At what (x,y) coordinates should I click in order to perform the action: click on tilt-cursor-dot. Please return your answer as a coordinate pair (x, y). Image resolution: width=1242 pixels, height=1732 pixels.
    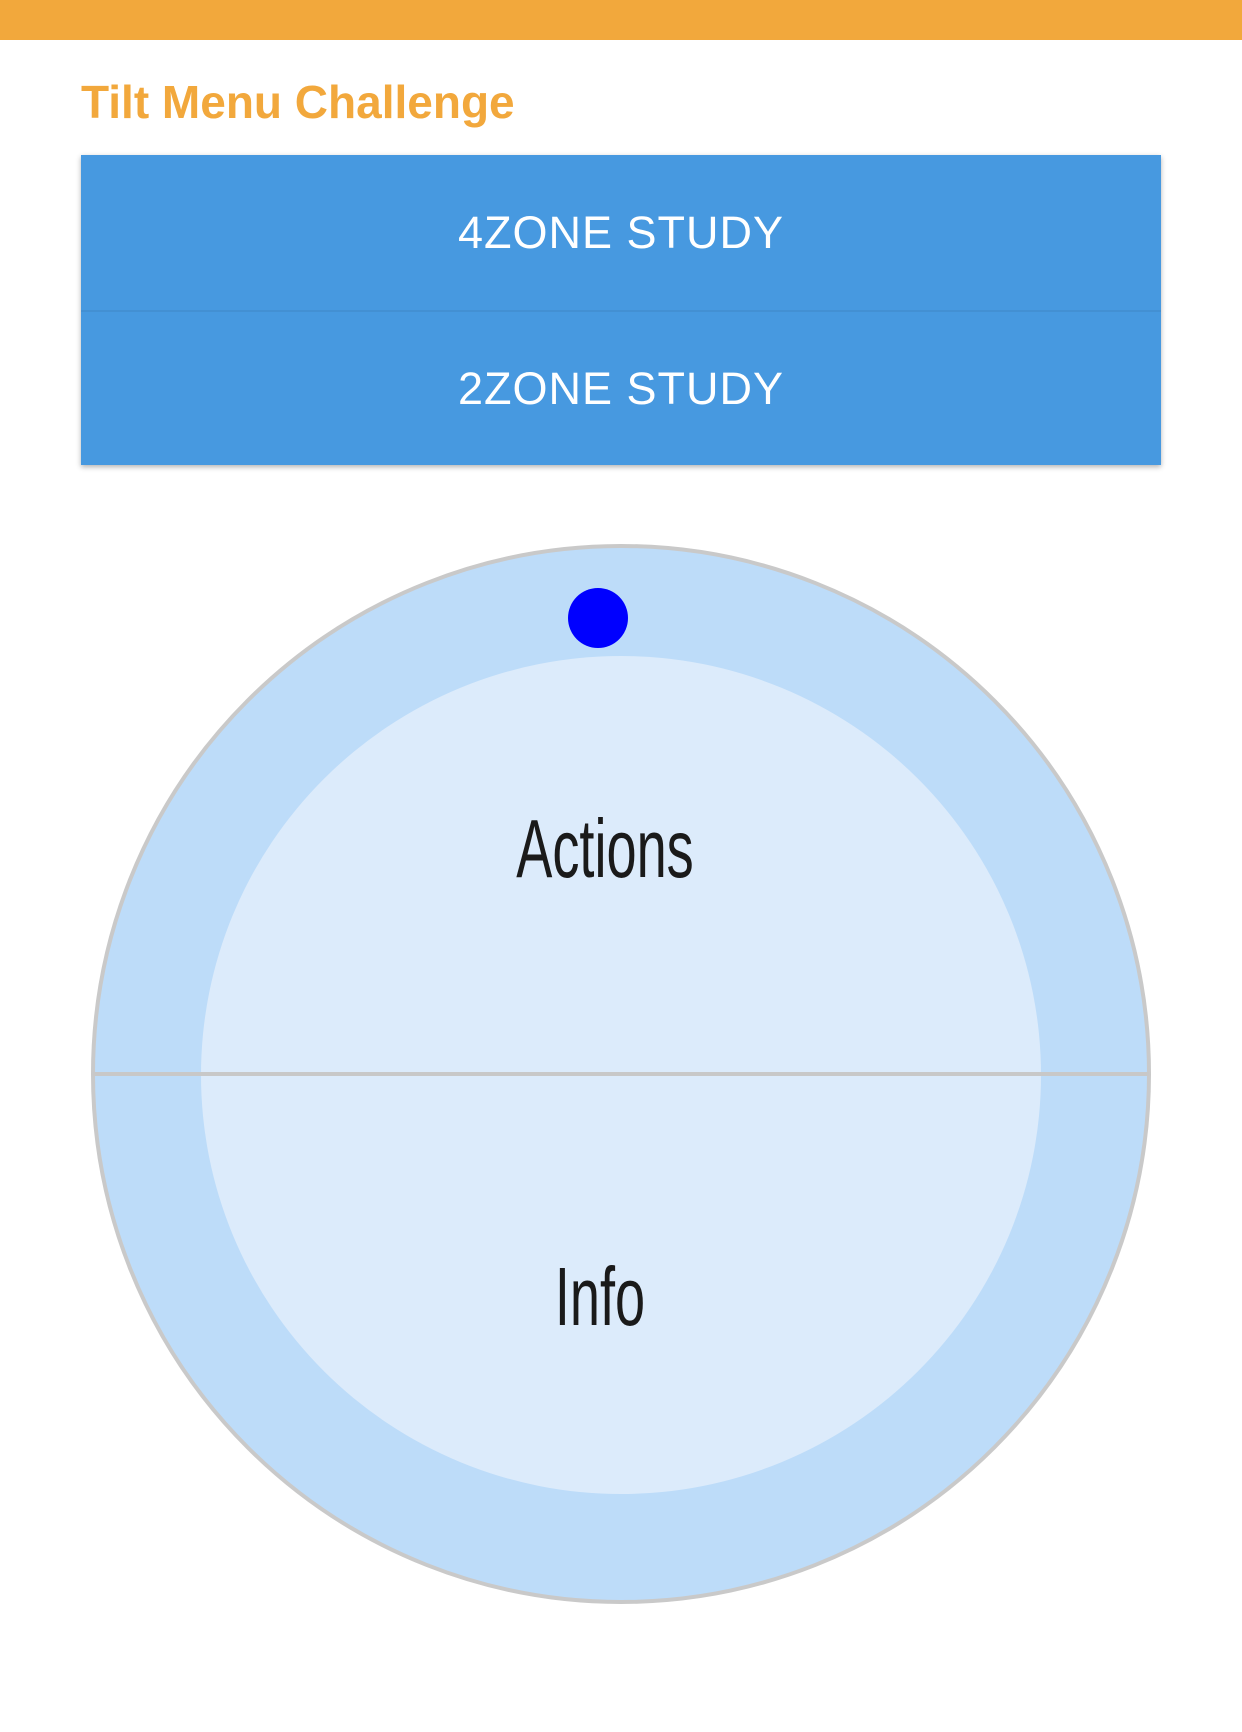
    Looking at the image, I should click on (598, 618).